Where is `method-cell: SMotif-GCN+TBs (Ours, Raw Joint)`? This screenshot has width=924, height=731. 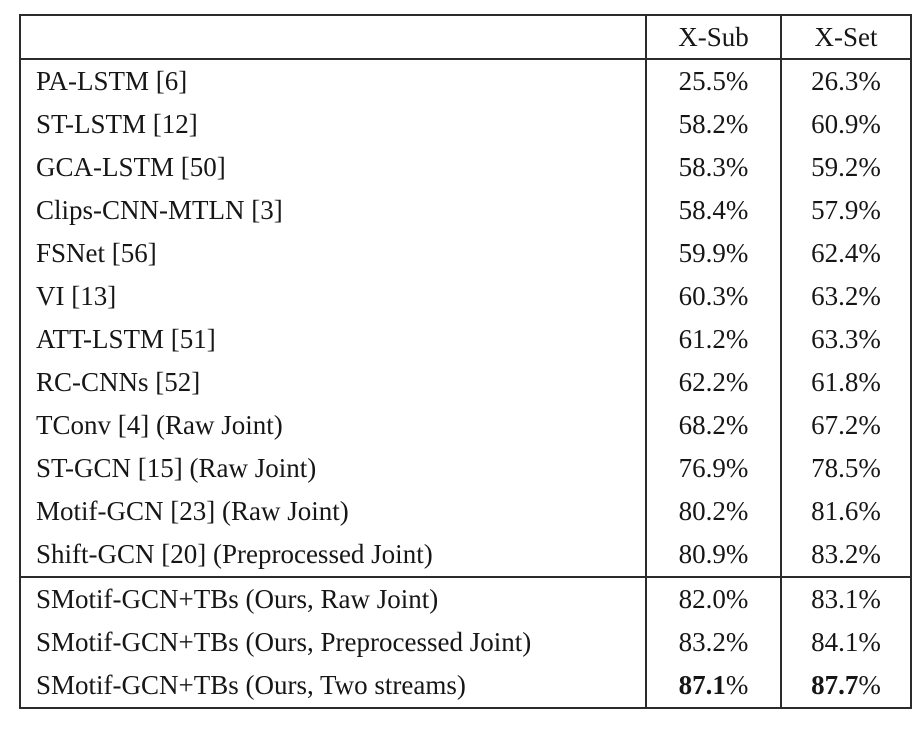
method-cell: SMotif-GCN+TBs (Ours, Raw Joint) is located at coordinates (333, 598).